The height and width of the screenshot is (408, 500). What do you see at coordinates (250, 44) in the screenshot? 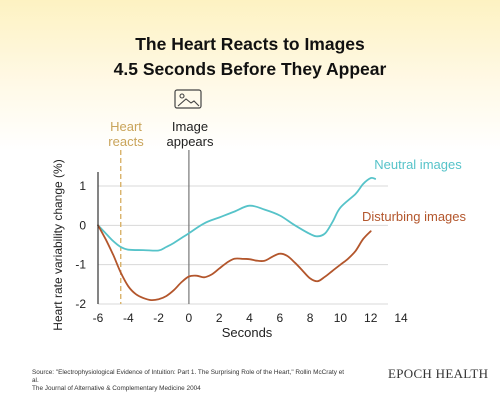
I see `title-line-1: The Heart Reacts to Images` at bounding box center [250, 44].